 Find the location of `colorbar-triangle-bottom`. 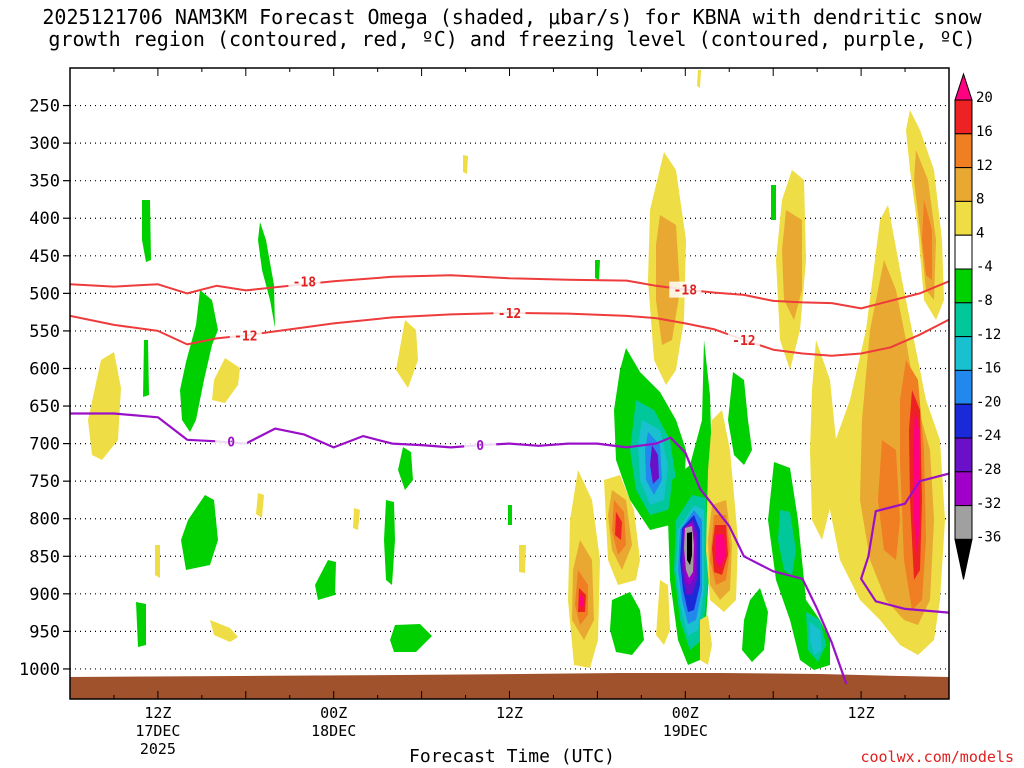

colorbar-triangle-bottom is located at coordinates (963, 559).